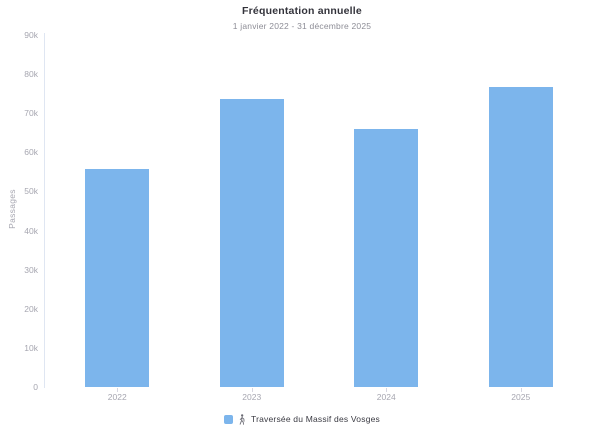 The width and height of the screenshot is (604, 439). I want to click on x-axis-label-2025: 2025, so click(521, 397).